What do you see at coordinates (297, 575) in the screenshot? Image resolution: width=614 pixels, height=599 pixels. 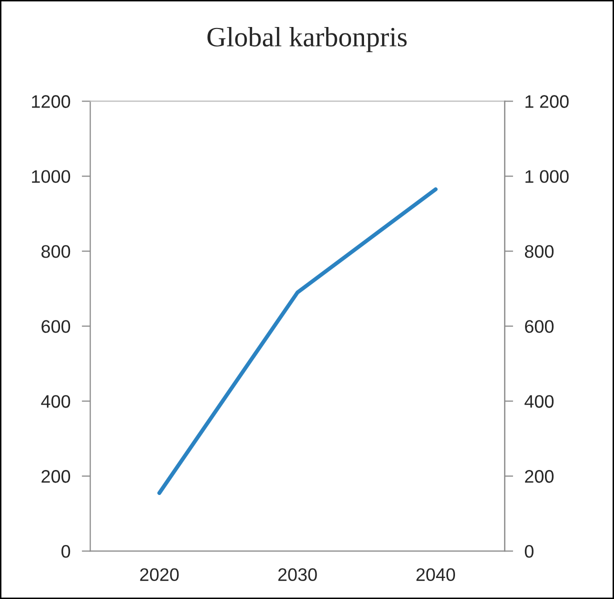 I see `x-tick-label: 2030` at bounding box center [297, 575].